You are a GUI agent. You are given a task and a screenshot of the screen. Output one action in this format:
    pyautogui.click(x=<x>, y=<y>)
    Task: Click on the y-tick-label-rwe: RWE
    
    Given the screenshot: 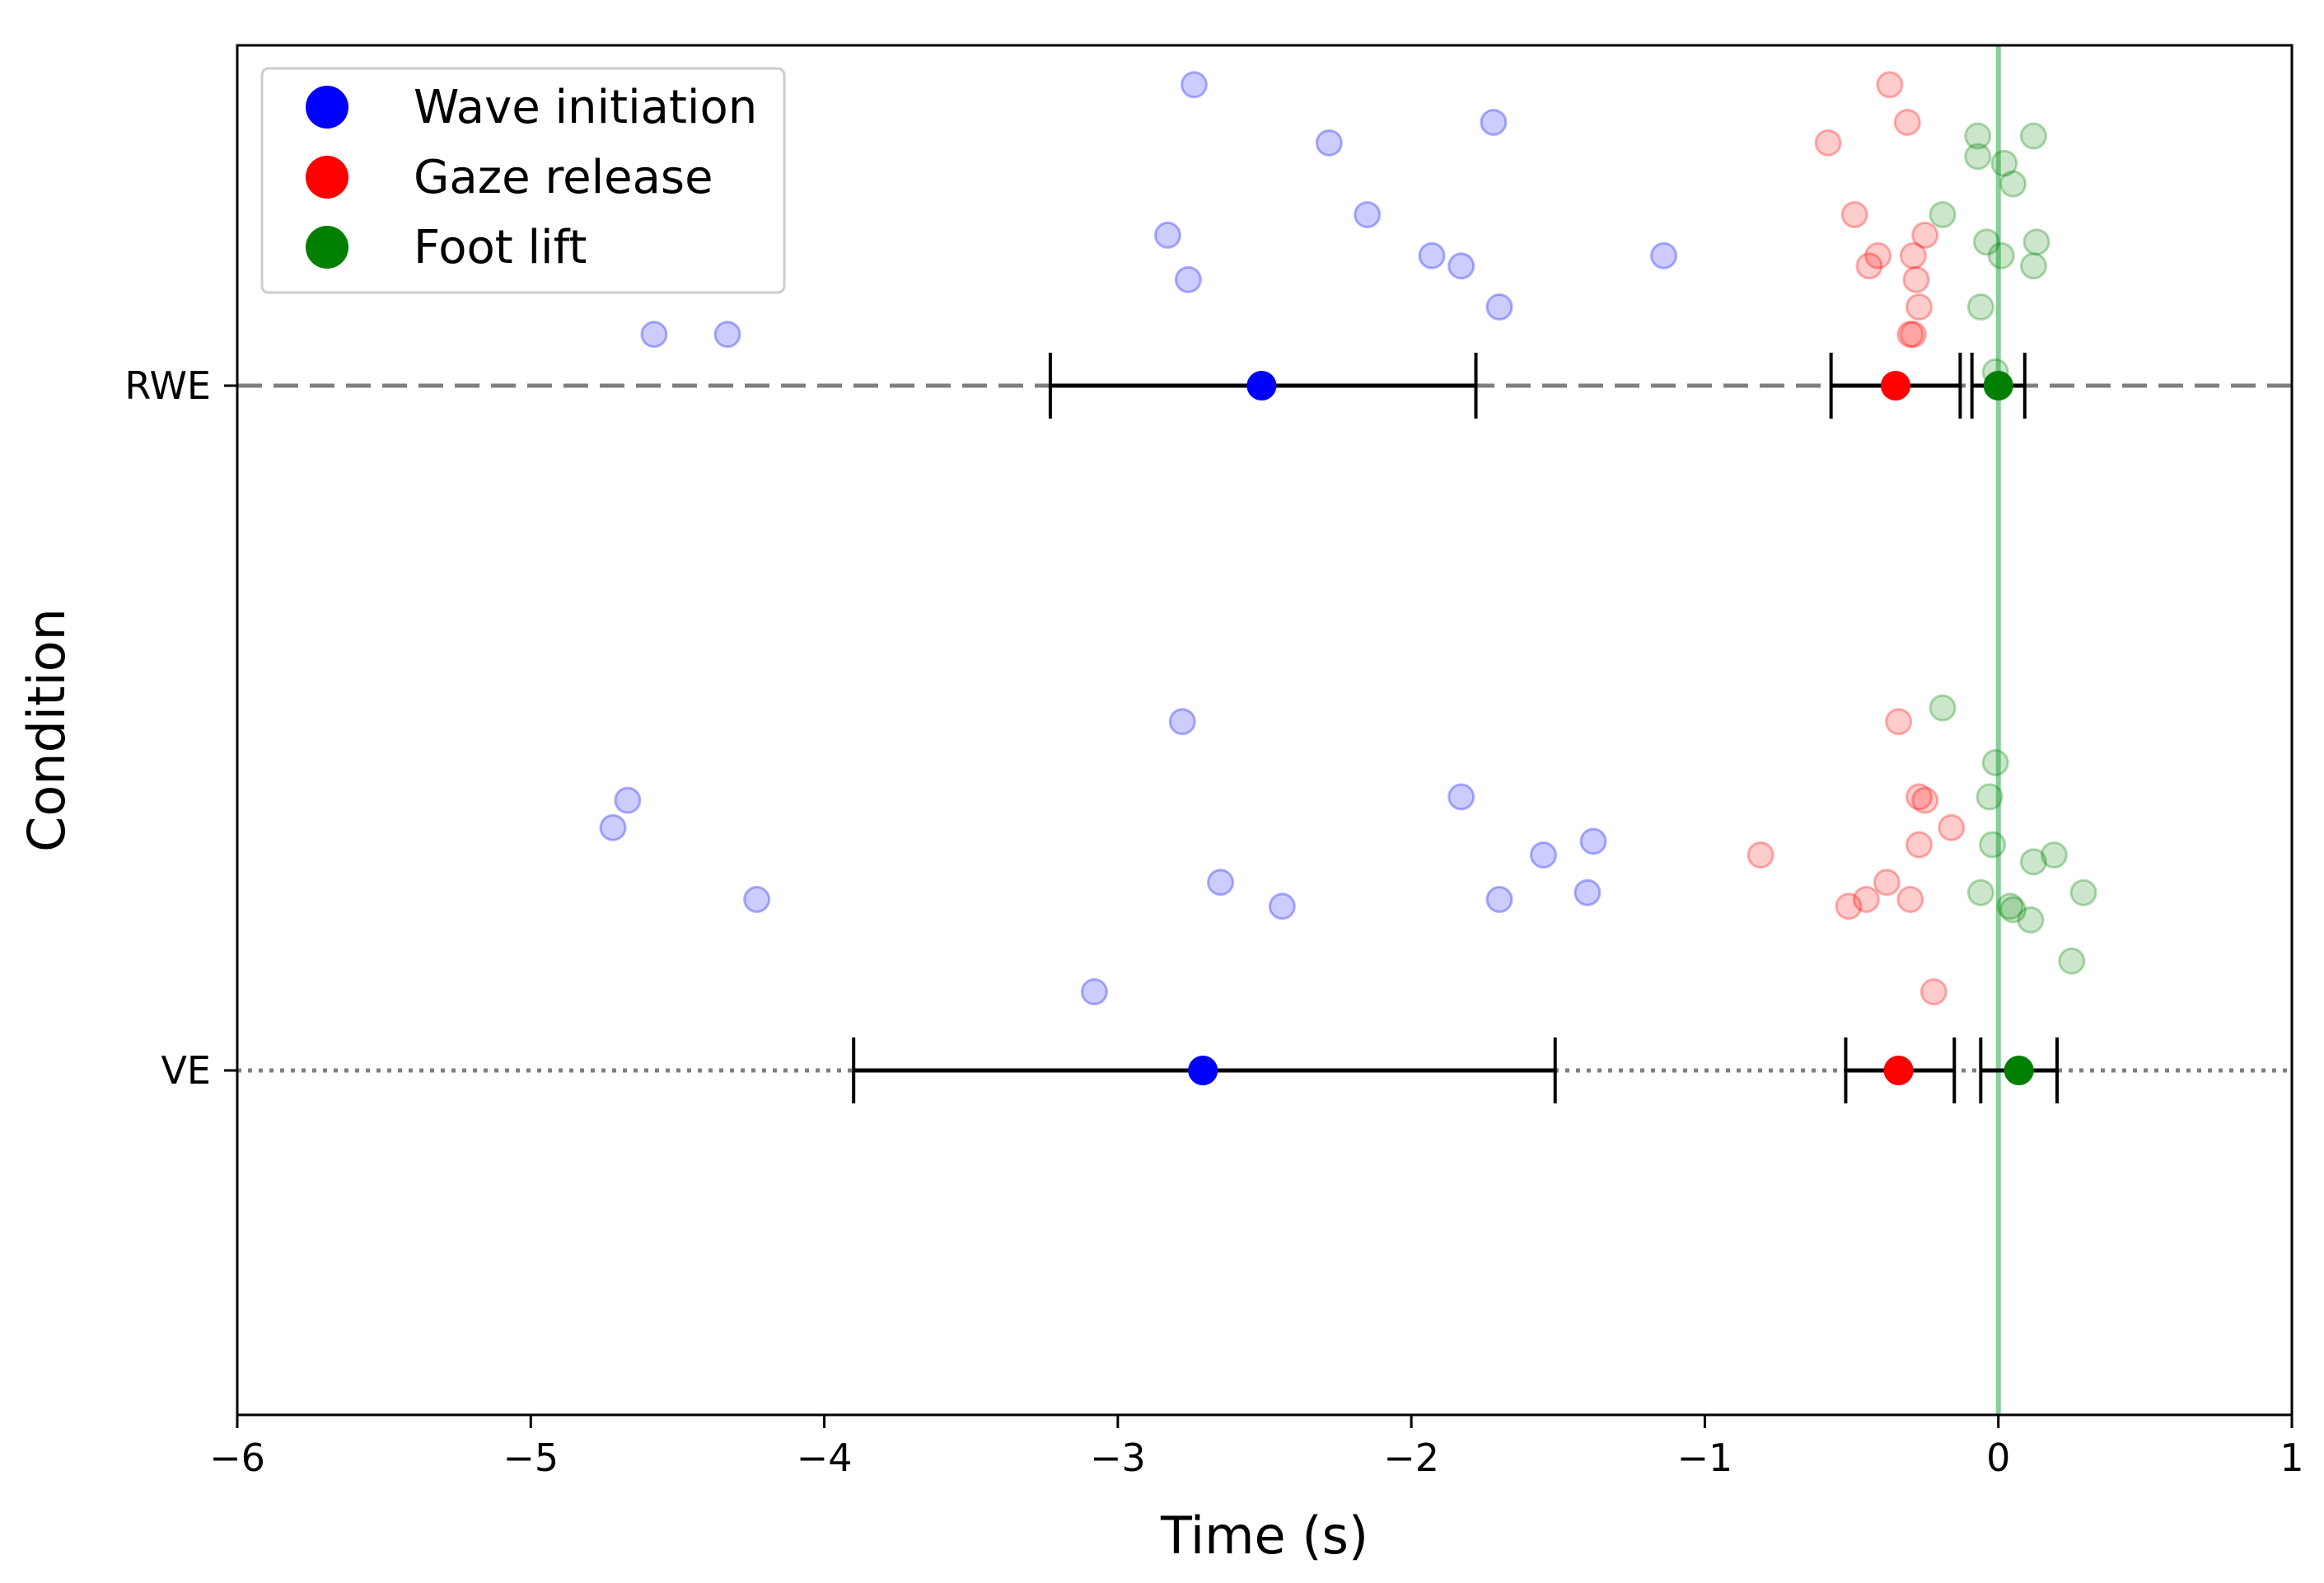 What is the action you would take?
    pyautogui.click(x=167, y=385)
    